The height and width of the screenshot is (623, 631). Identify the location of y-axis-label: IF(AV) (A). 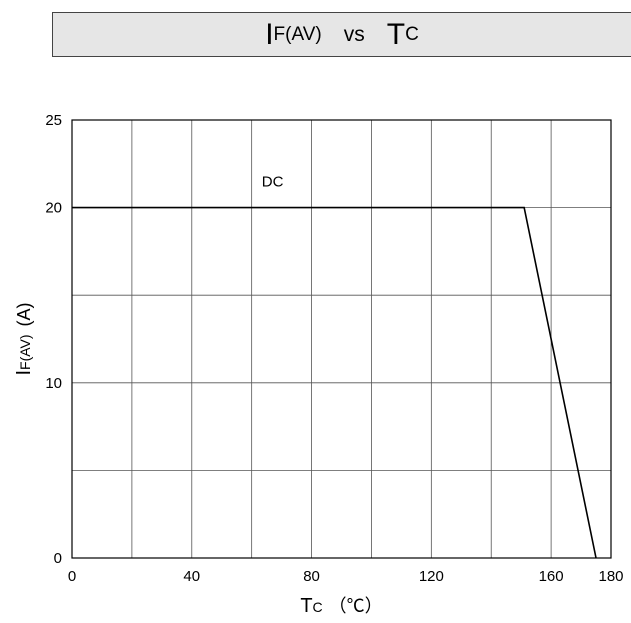
(24, 338).